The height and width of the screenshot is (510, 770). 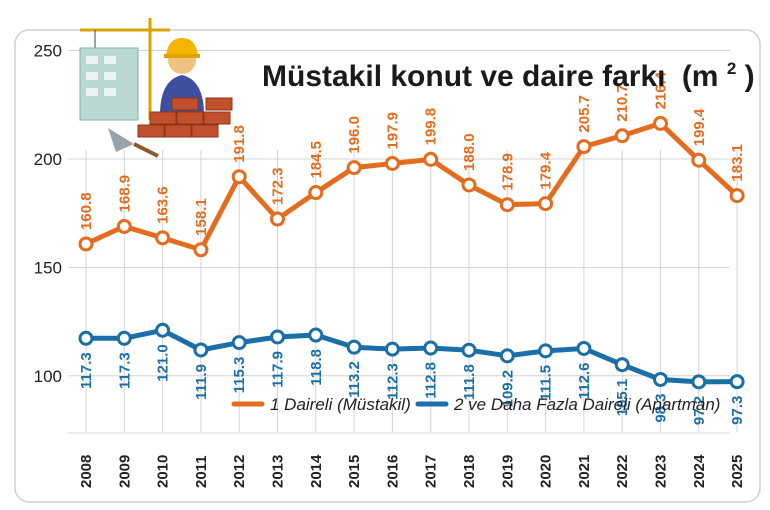 I want to click on data-label: 216.4, so click(x=661, y=90).